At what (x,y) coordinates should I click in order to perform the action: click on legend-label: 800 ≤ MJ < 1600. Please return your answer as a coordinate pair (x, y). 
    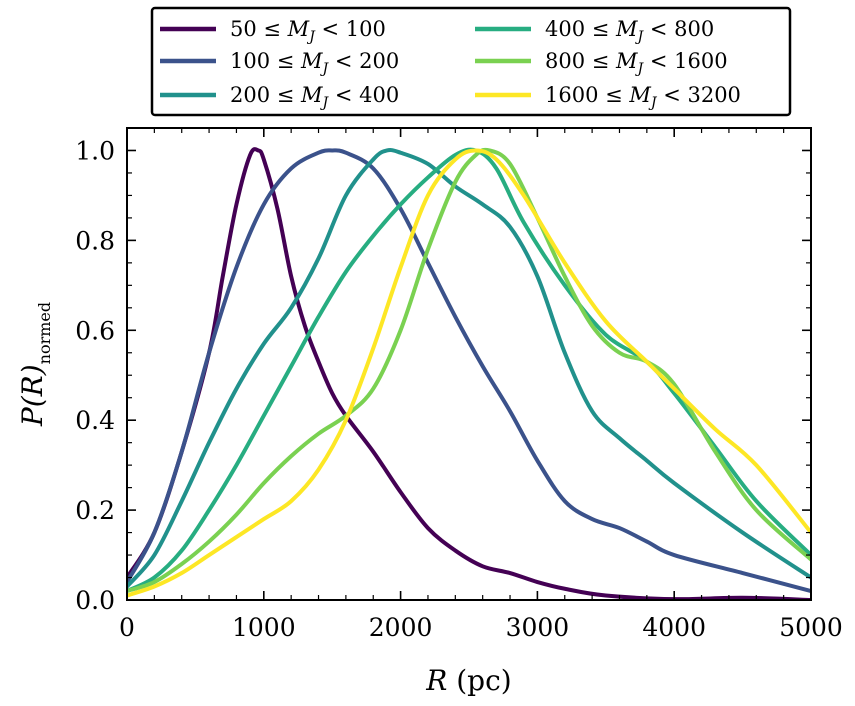
    Looking at the image, I should click on (636, 63).